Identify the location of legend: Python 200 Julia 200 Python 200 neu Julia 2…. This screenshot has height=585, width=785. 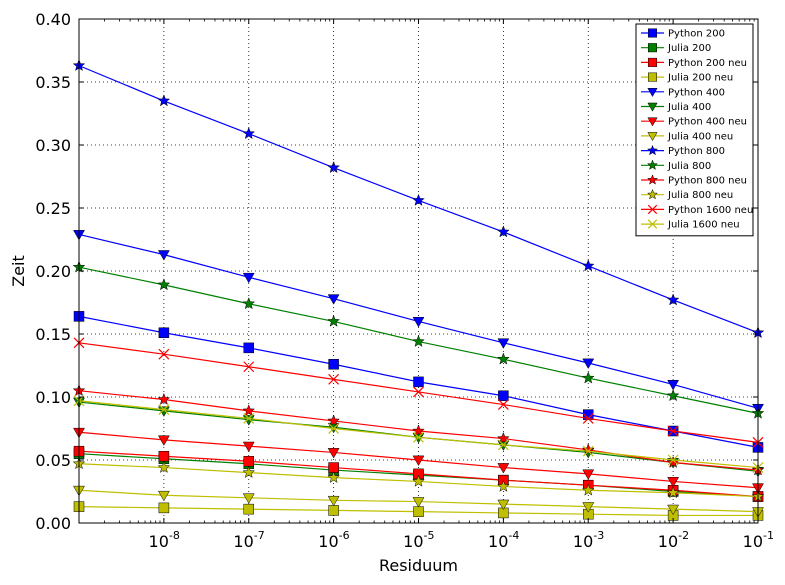
(694, 130).